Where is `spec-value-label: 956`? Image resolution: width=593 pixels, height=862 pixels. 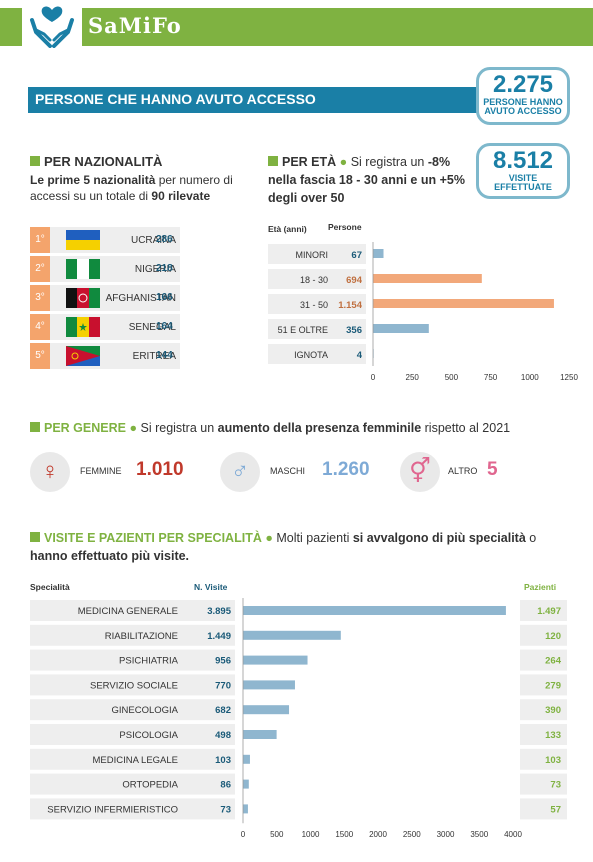
spec-value-label: 956 is located at coordinates (223, 661).